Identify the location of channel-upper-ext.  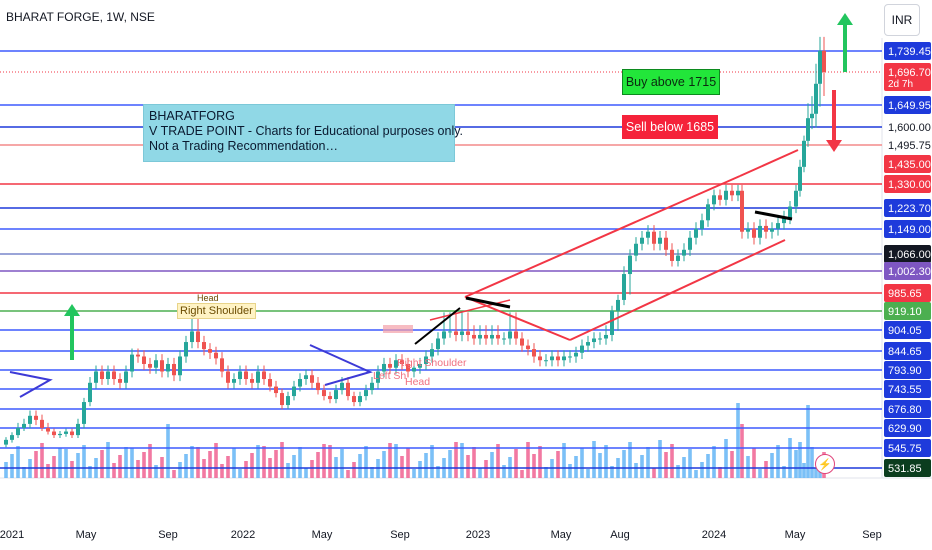
(769, 163).